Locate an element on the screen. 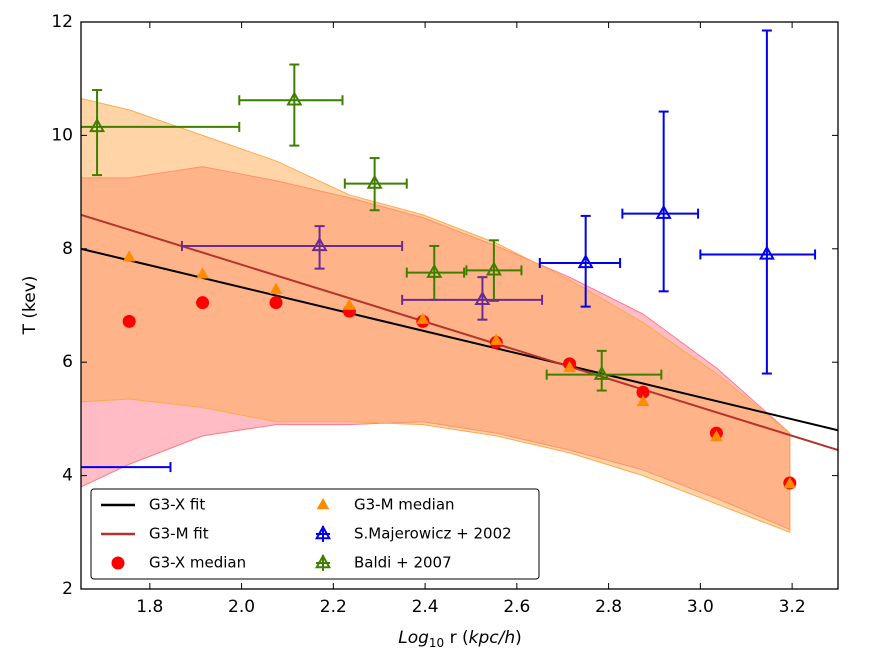  legend-label: G3-M fit is located at coordinates (179, 534).